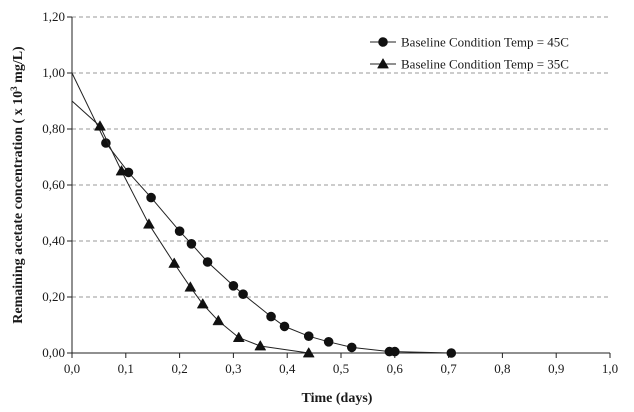 The image size is (634, 412). Describe the element at coordinates (53, 128) in the screenshot. I see `y-tick-label: 0,80` at that location.